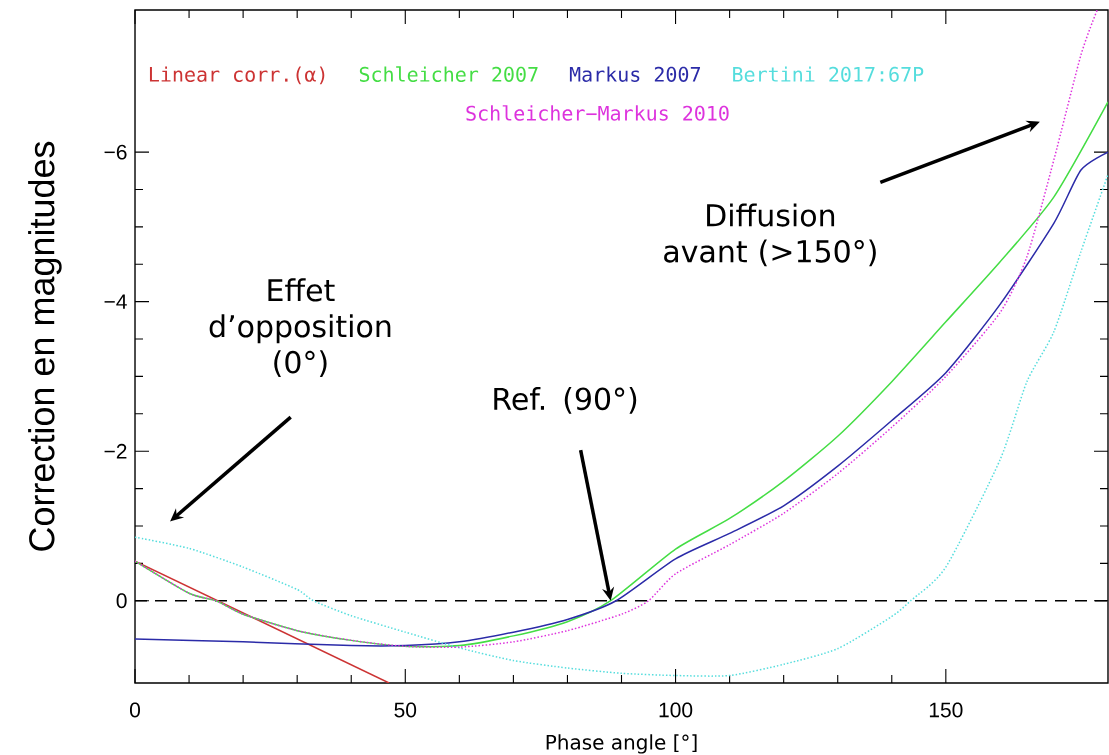 The image size is (1109, 755). I want to click on text: Schleicher 2007, so click(448, 74).